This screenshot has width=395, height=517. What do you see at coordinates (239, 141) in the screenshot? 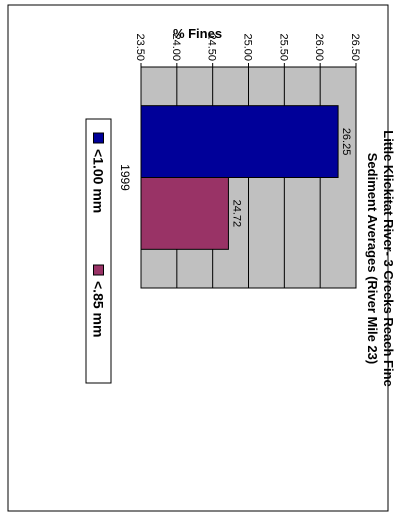
I see `bar-lt-1-00mm` at bounding box center [239, 141].